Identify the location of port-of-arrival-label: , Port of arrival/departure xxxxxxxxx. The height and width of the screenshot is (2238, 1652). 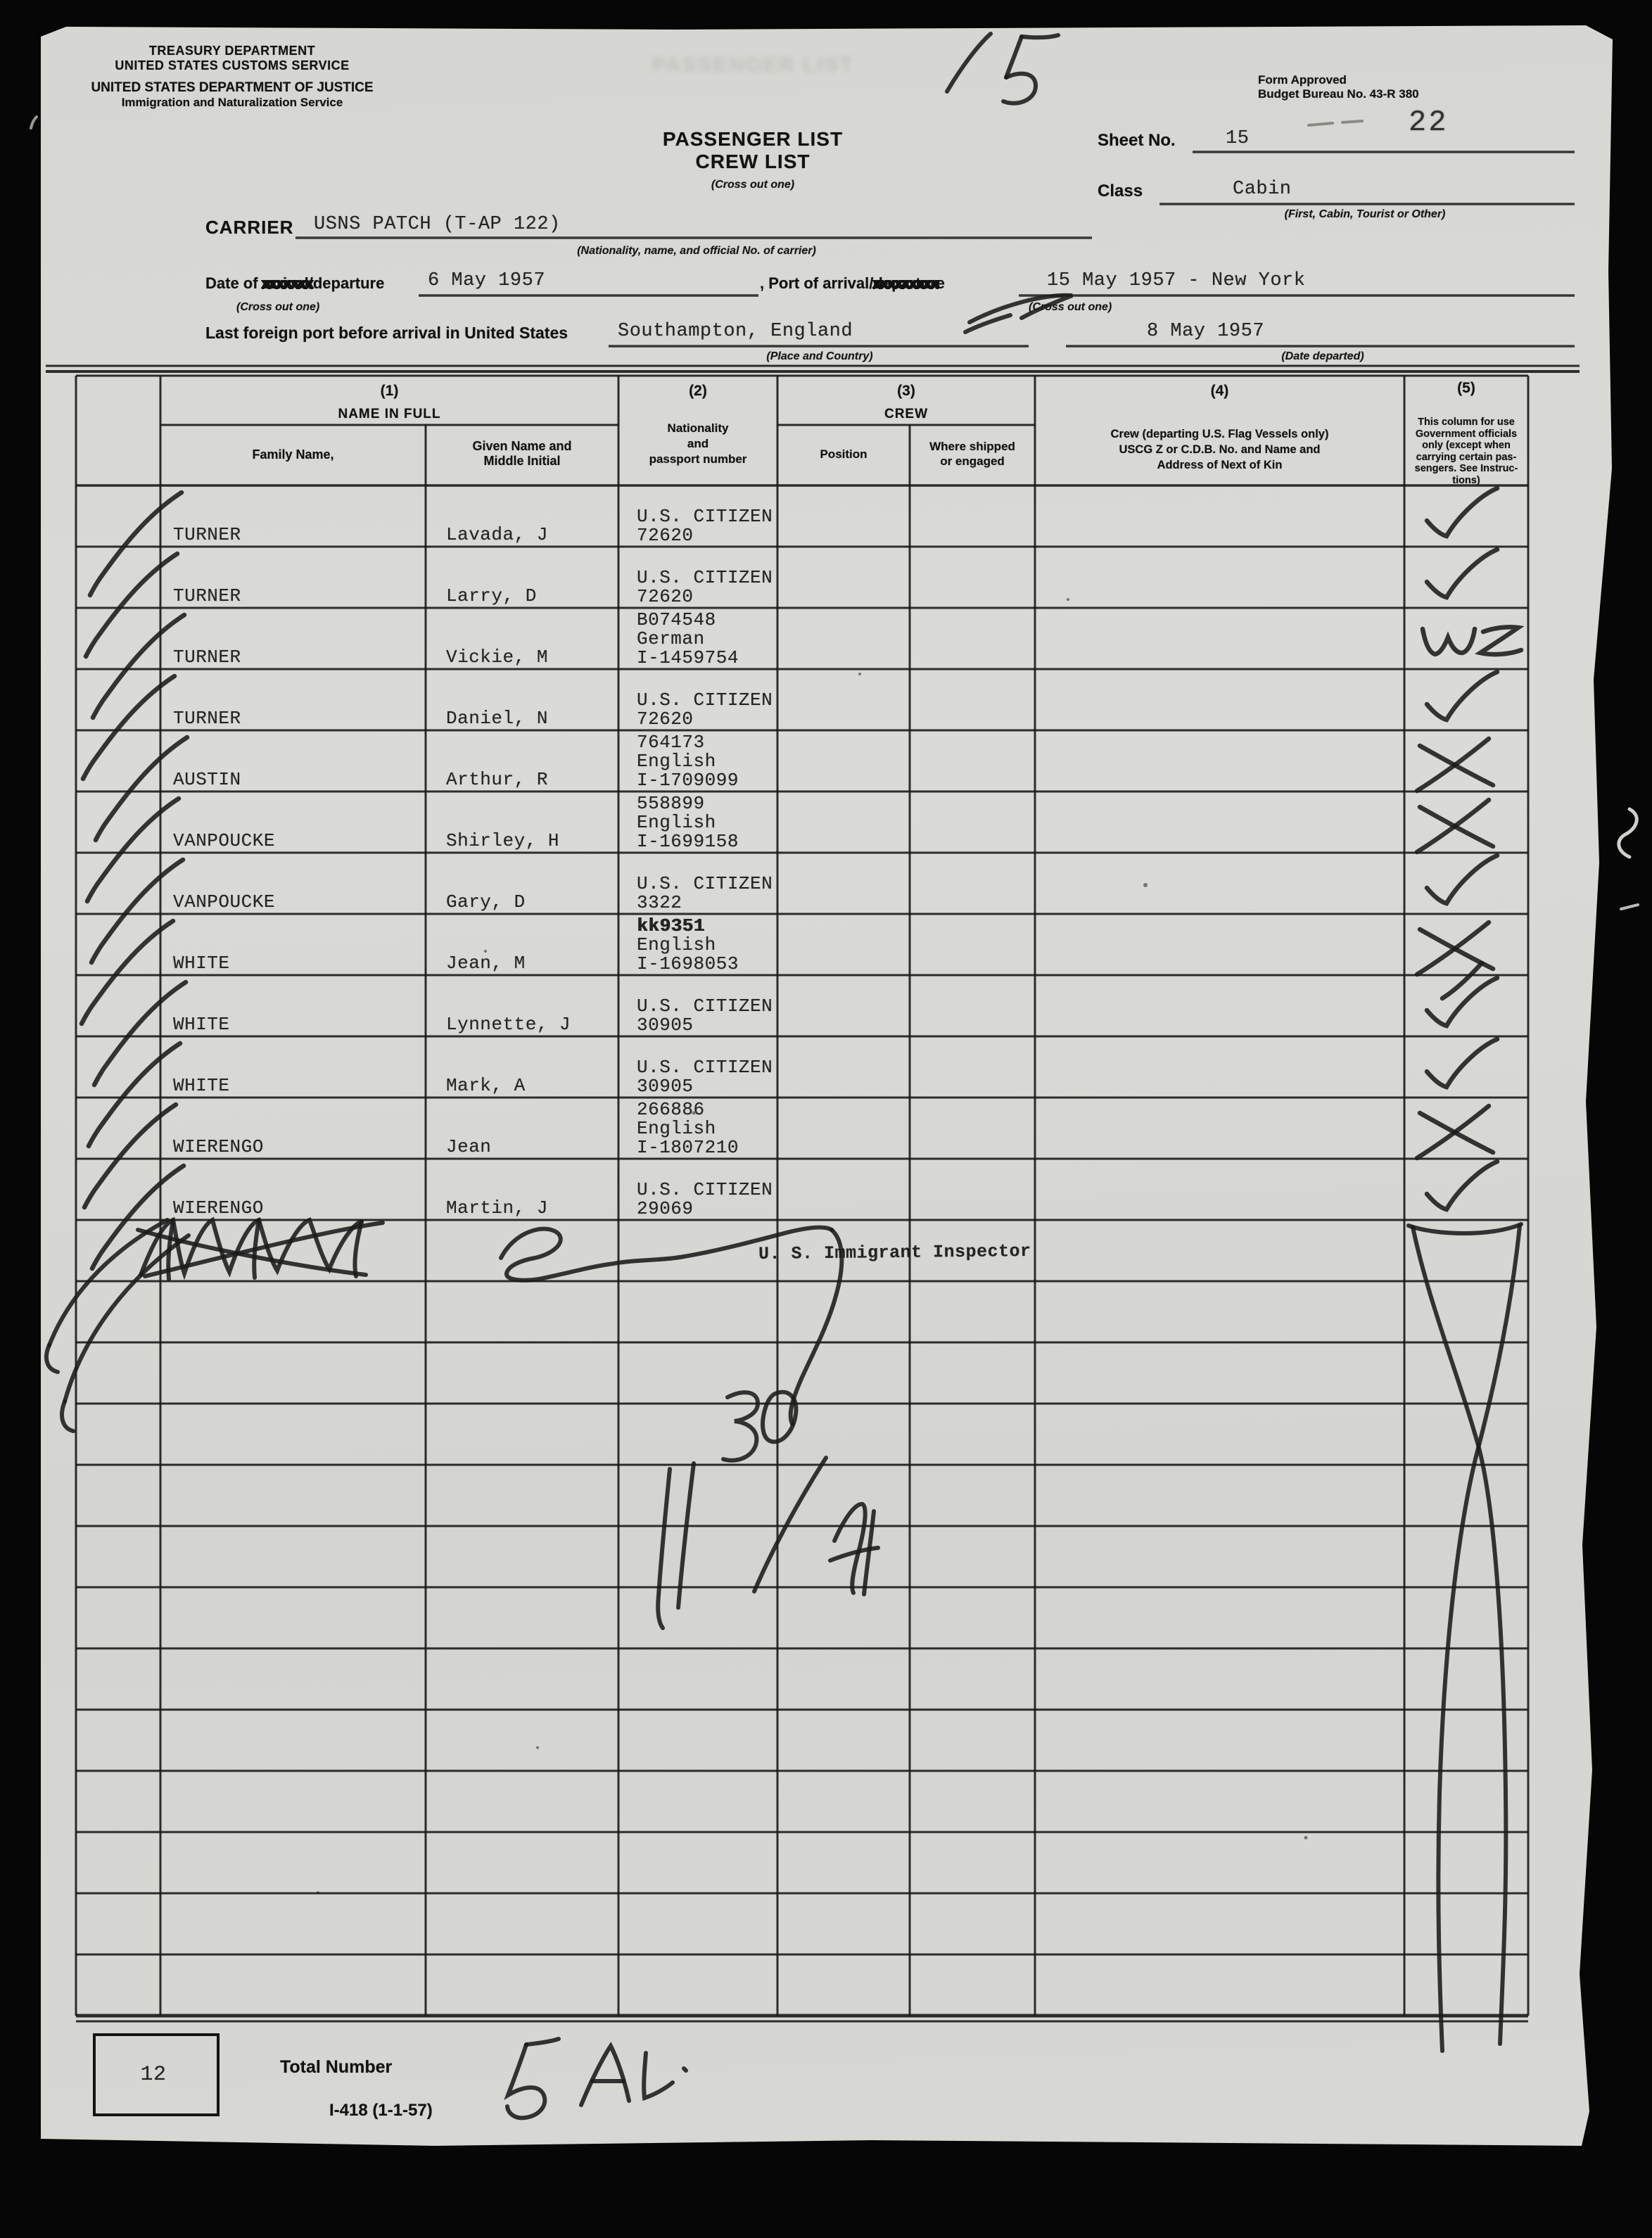
(852, 283).